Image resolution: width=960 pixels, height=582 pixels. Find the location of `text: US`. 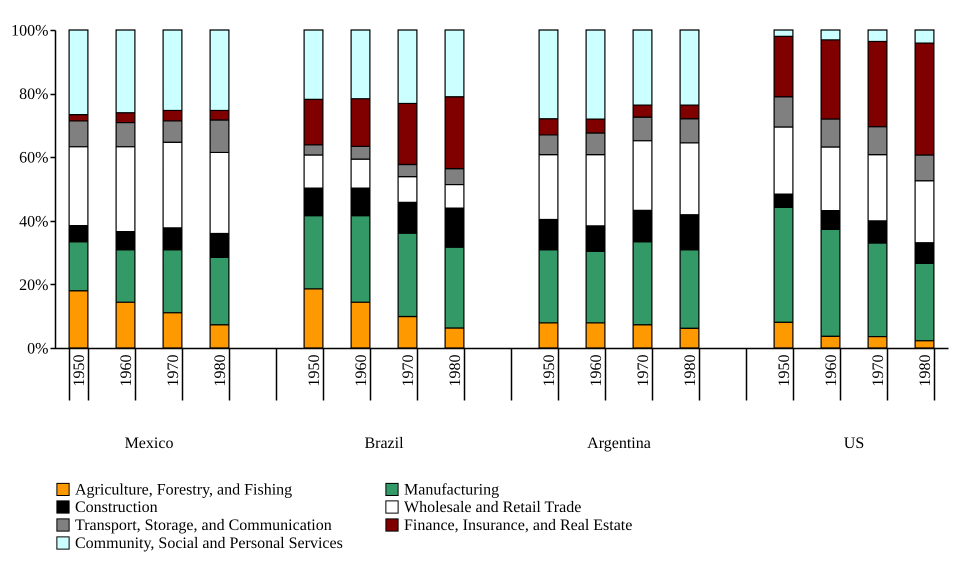

text: US is located at coordinates (854, 443).